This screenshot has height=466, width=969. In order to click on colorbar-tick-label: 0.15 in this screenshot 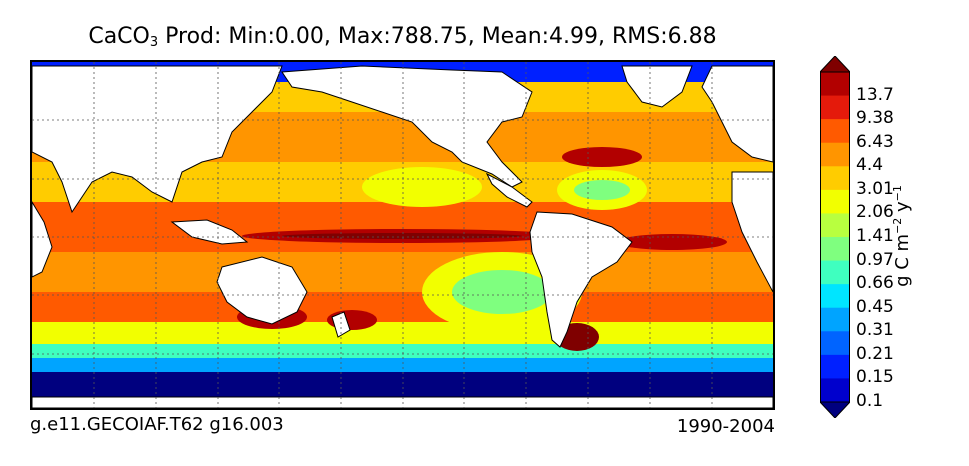, I will do `click(875, 377)`.